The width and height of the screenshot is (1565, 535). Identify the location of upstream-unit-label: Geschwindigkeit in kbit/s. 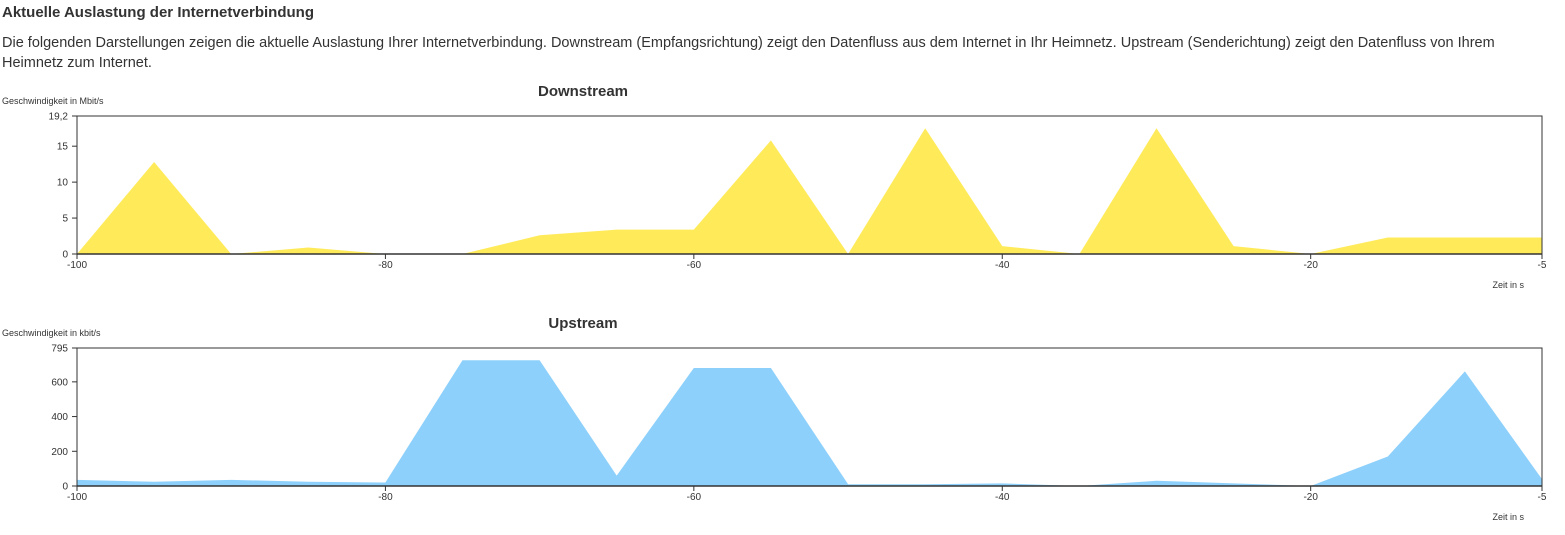
(51, 333).